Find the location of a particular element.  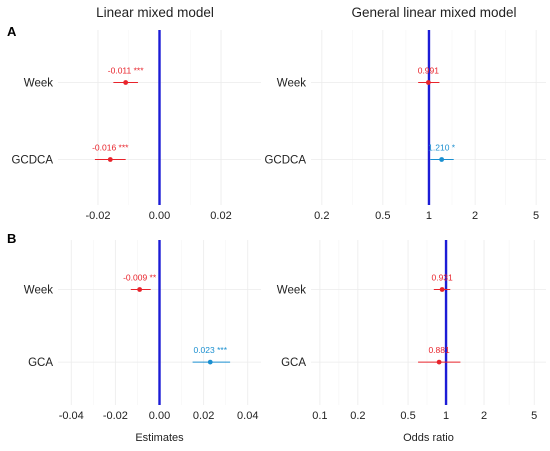

estimate-value-label: 0.023 *** is located at coordinates (210, 350).